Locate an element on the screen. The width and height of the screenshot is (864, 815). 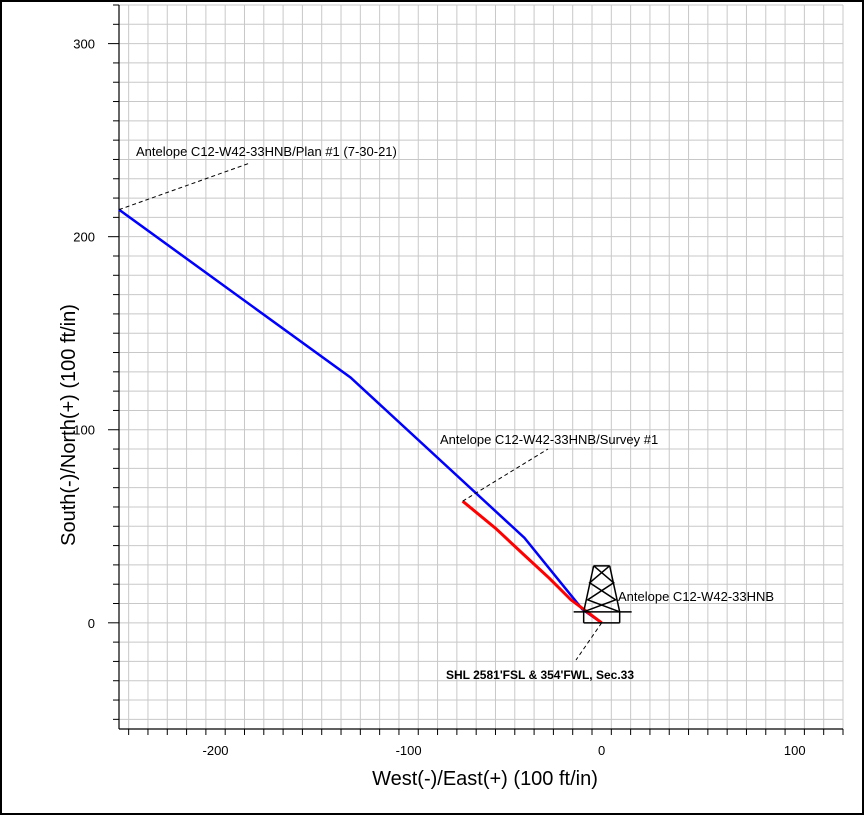
survey-annotation: Antelope C12-W42-33HNB/Survey #1 is located at coordinates (549, 439).